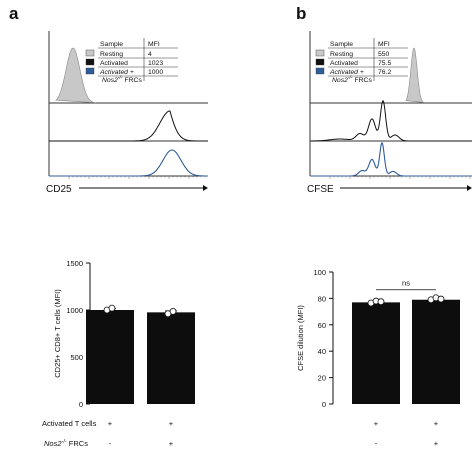 This screenshot has width=474, height=450. Describe the element at coordinates (341, 54) in the screenshot. I see `legend-label-b-0: Resting` at that location.